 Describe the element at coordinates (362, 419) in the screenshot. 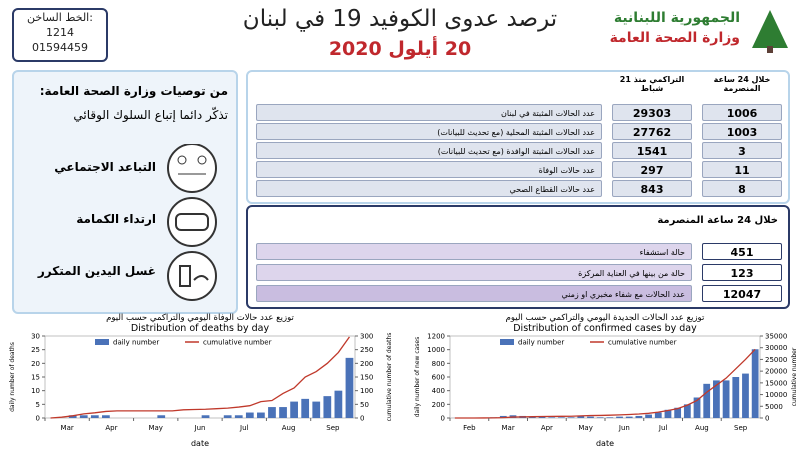

I see `y2-tick-label: 0` at that location.